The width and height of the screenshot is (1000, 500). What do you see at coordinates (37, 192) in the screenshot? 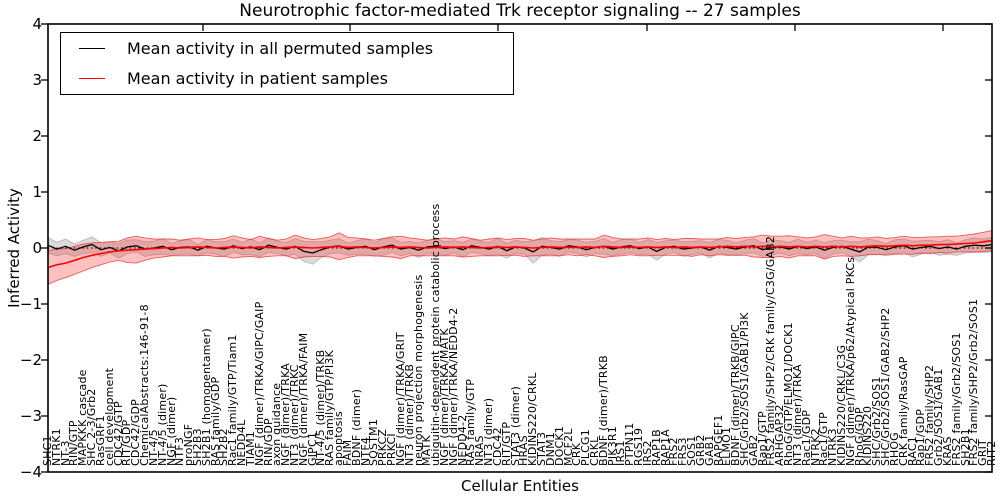
I see `y-tick-label: 1` at bounding box center [37, 192].